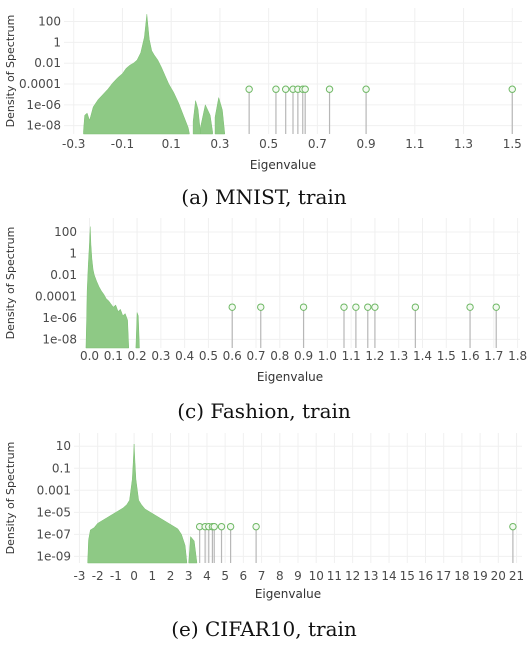 The width and height of the screenshot is (528, 653). Describe the element at coordinates (43, 126) in the screenshot. I see `y-tick-label: 1e-08` at that location.